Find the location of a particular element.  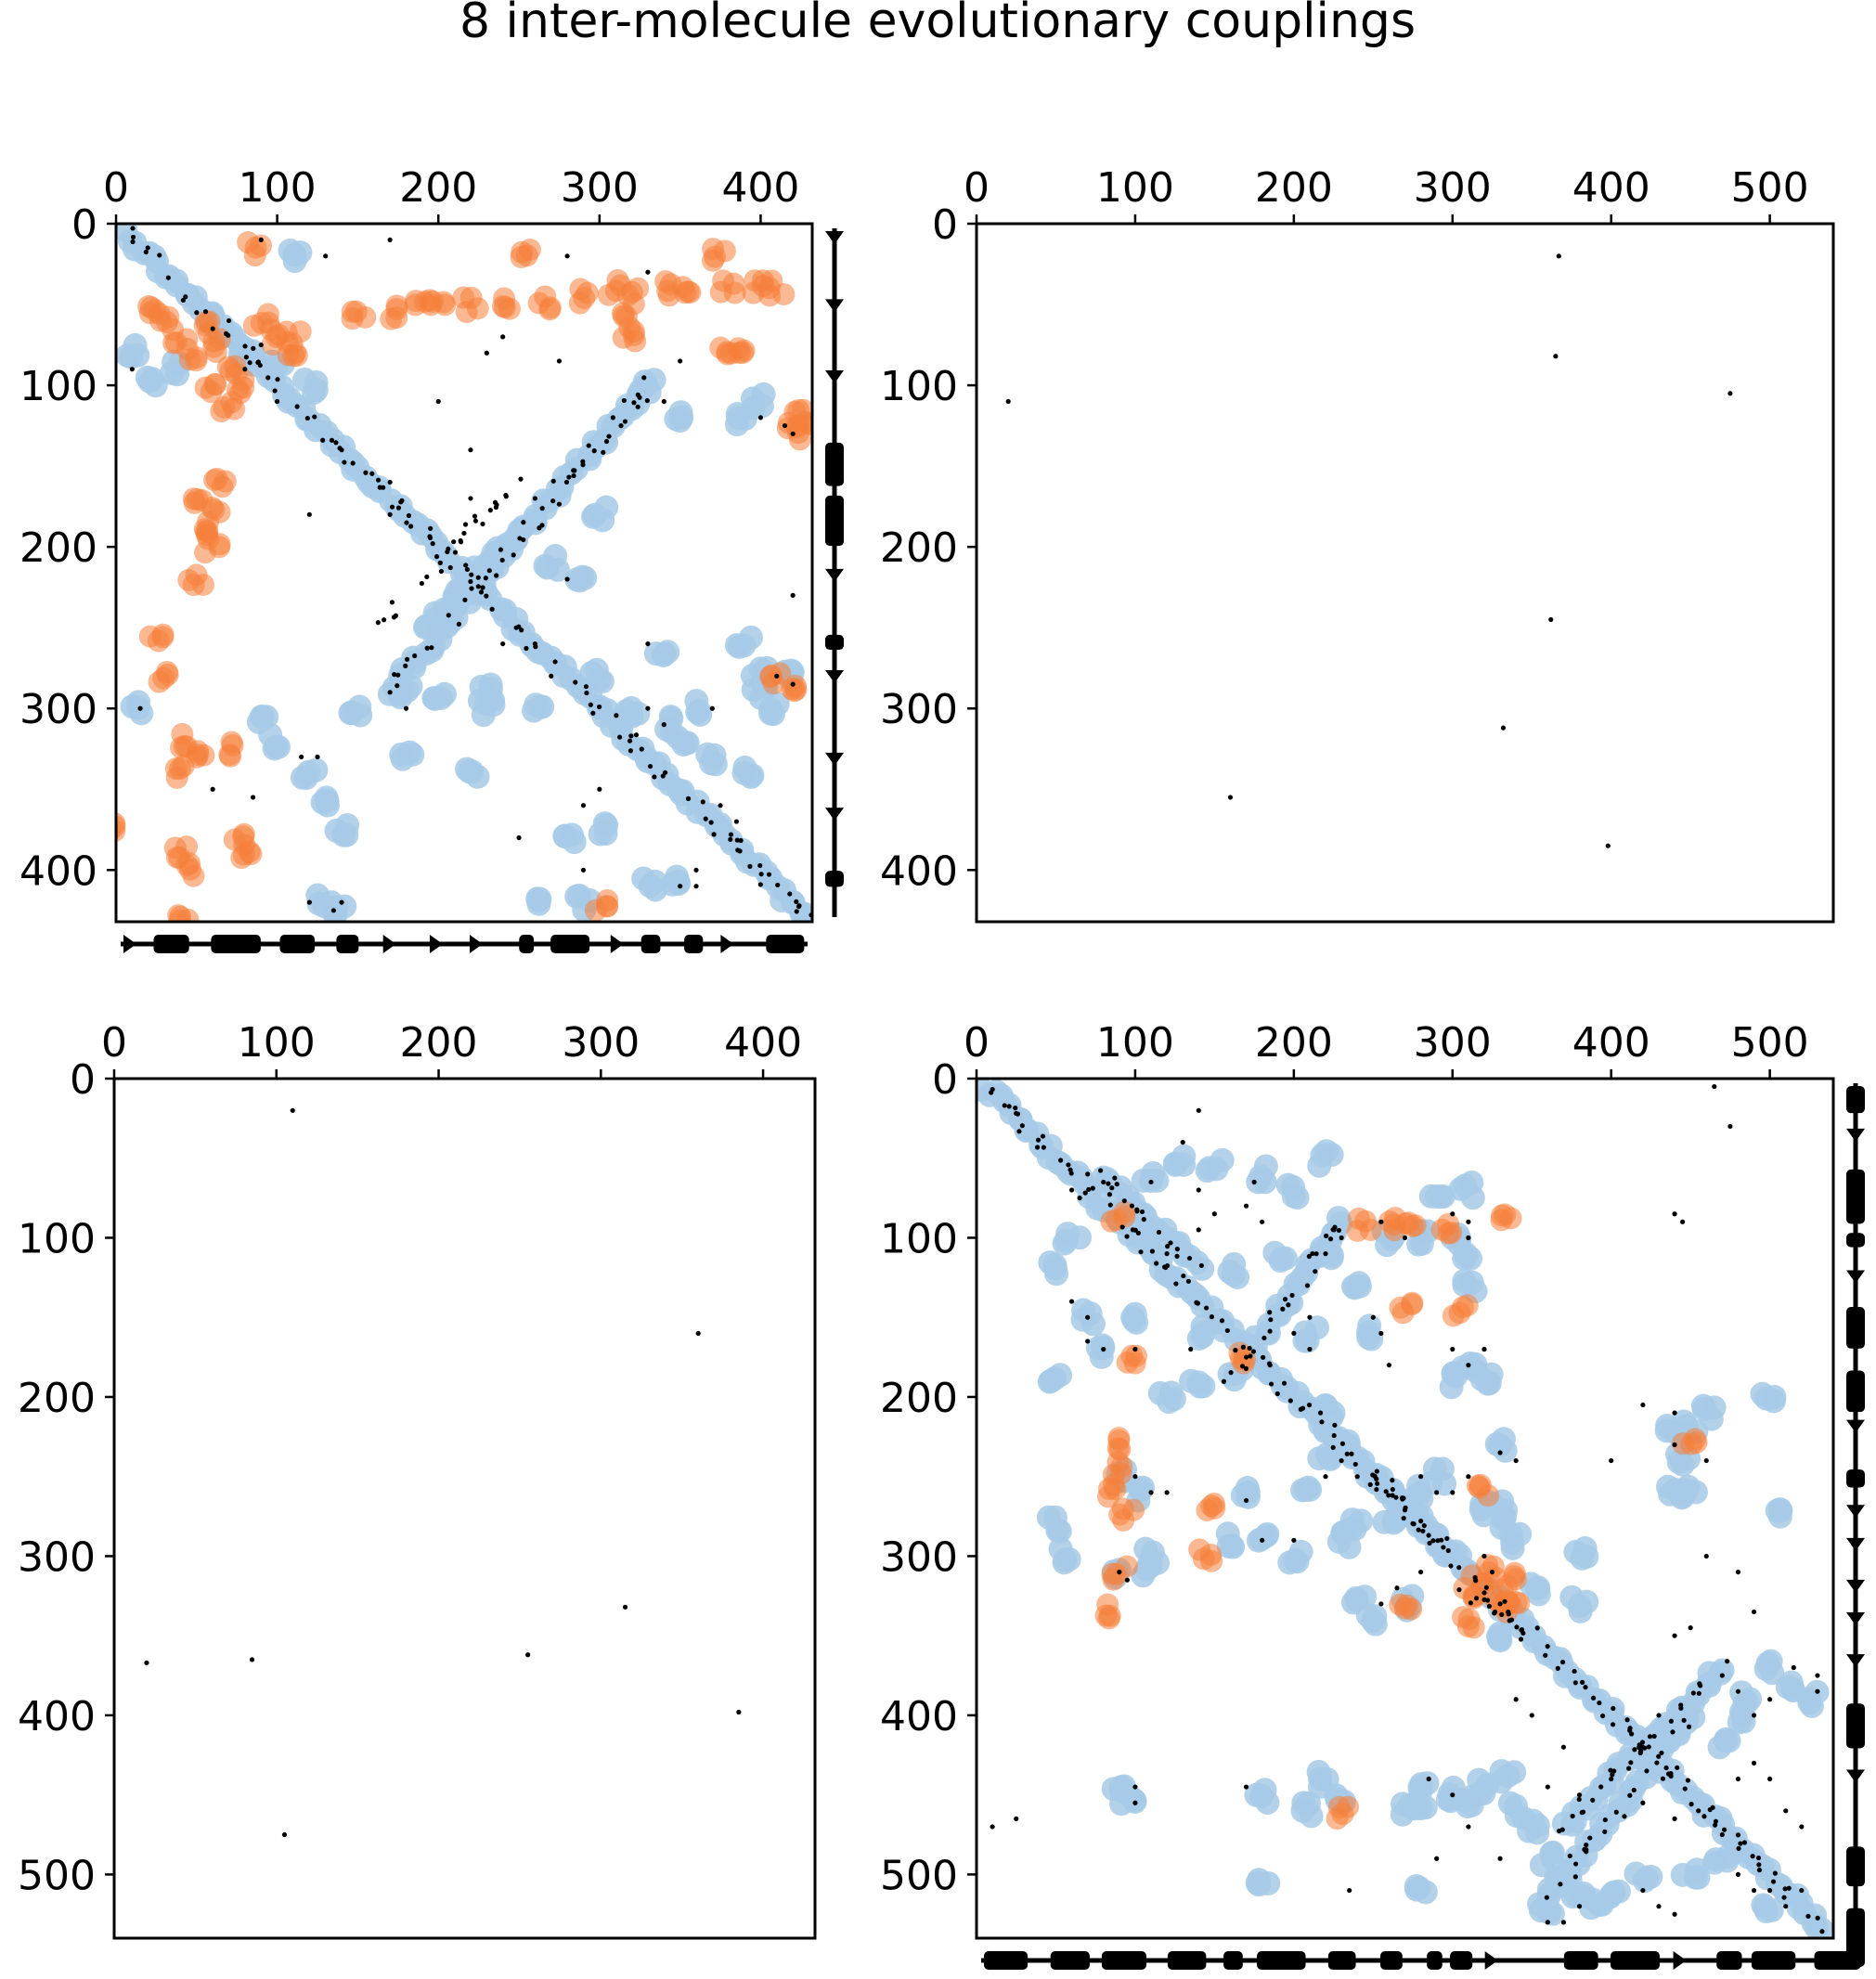

contacts-mark is located at coordinates (1722, 1670).